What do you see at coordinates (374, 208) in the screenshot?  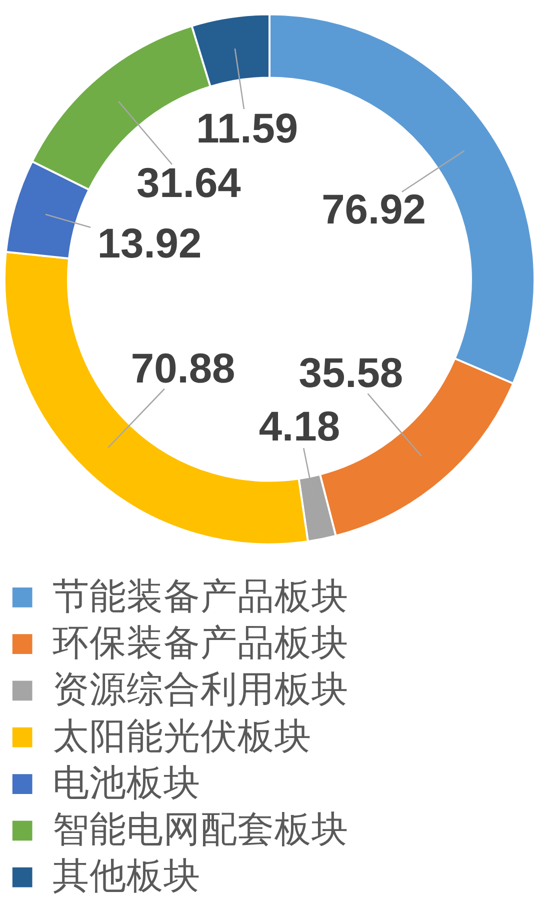 I see `data-label: 76.92` at bounding box center [374, 208].